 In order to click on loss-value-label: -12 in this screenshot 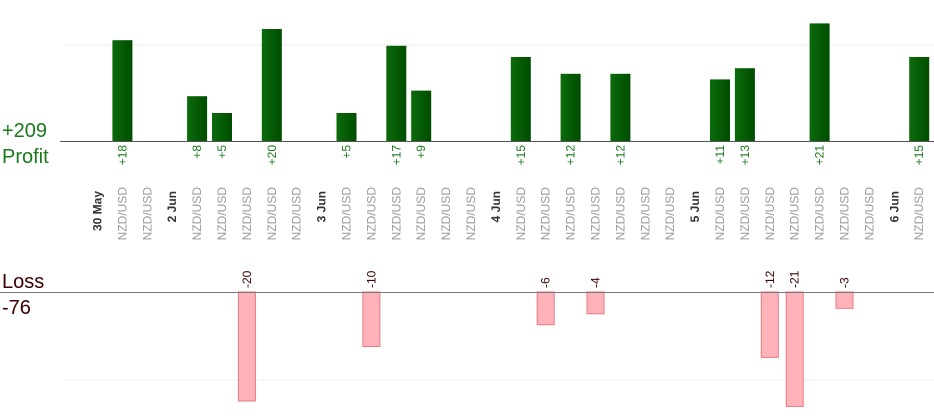, I will do `click(770, 279)`.